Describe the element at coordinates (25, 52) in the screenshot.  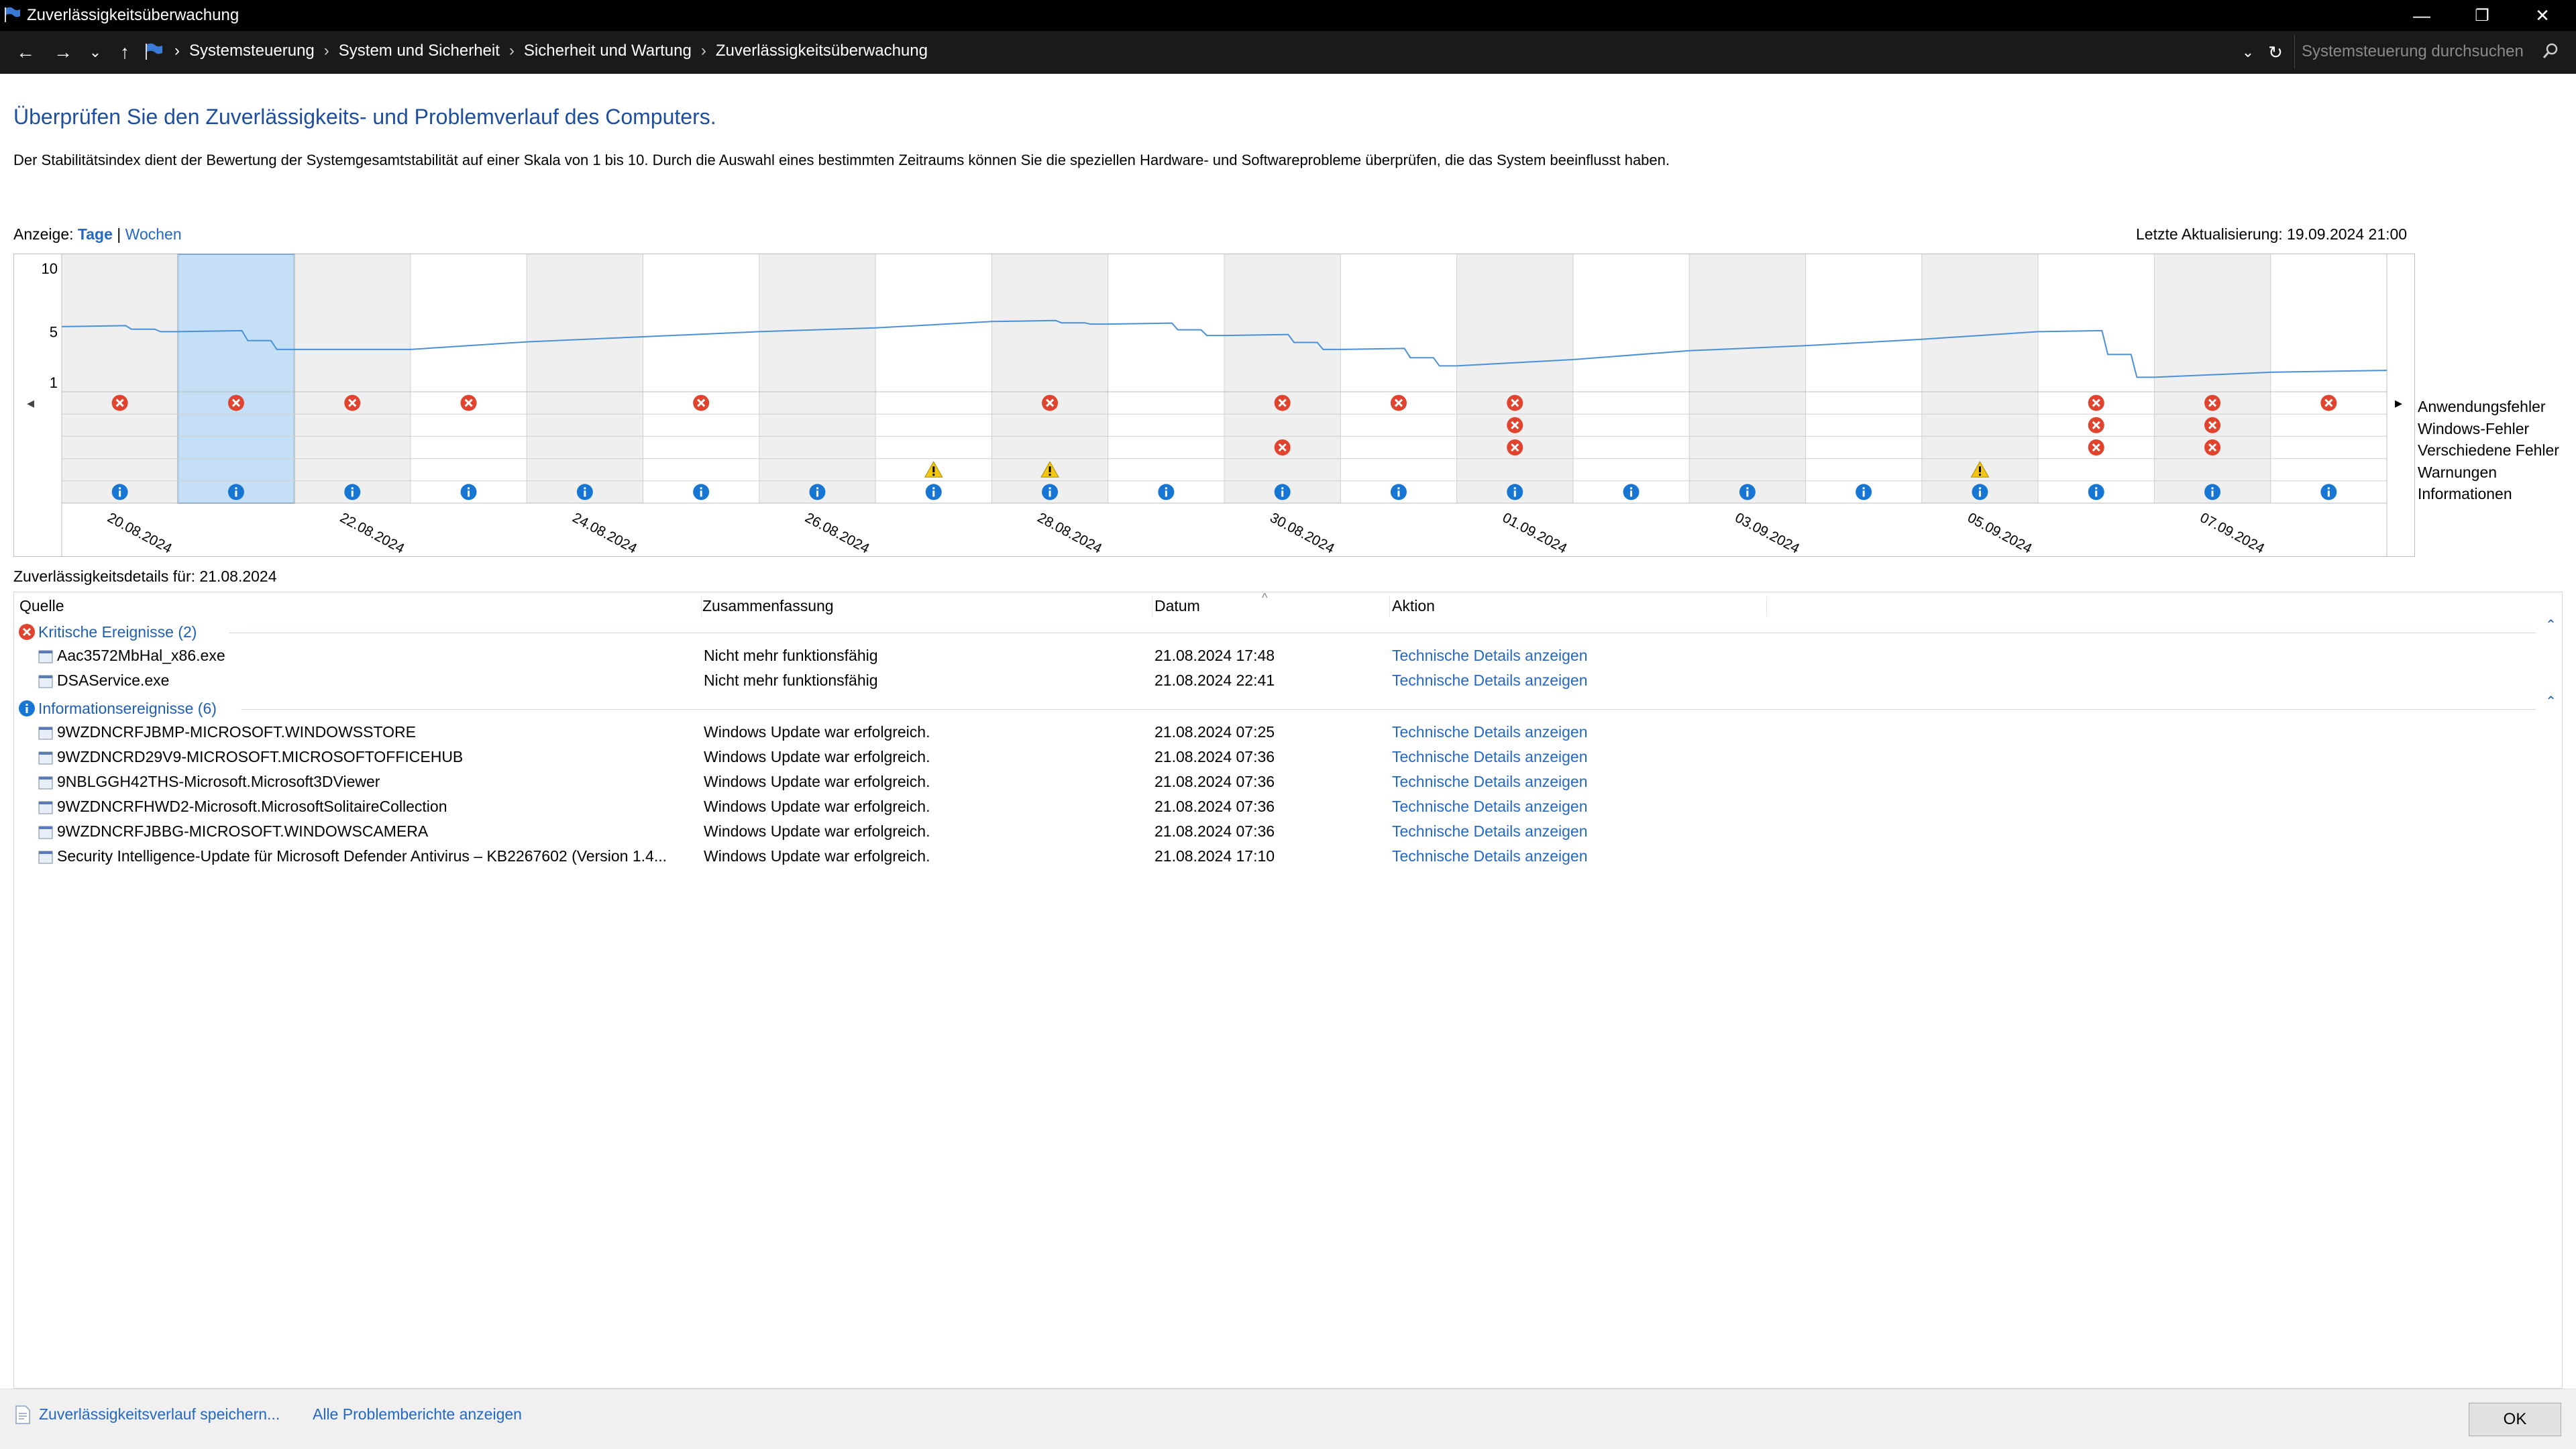
I see `back-button: ←` at that location.